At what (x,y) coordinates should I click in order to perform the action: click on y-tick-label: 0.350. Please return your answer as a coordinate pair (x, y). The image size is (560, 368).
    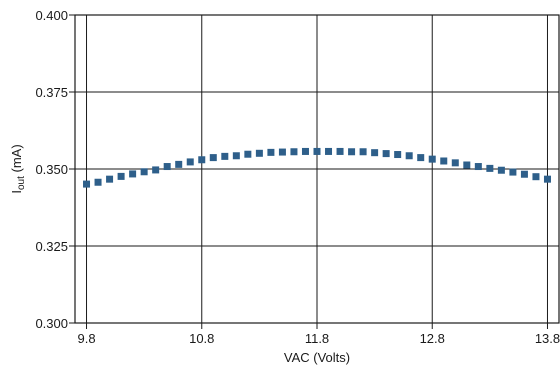
    Looking at the image, I should click on (51, 169).